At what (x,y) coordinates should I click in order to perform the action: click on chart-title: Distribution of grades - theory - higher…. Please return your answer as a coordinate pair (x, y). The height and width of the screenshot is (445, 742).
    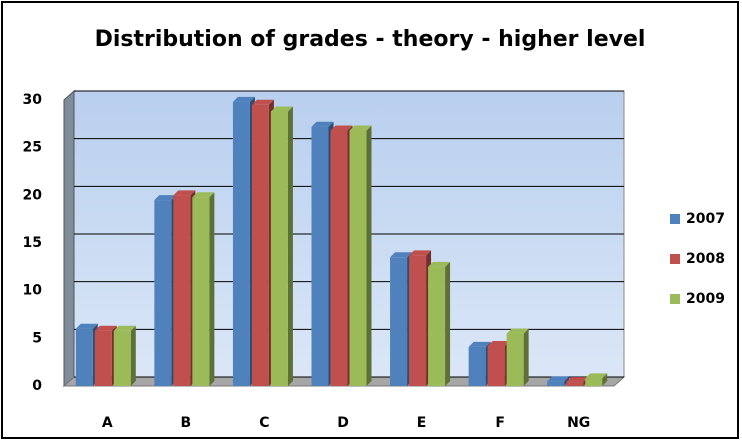
    Looking at the image, I should click on (370, 39).